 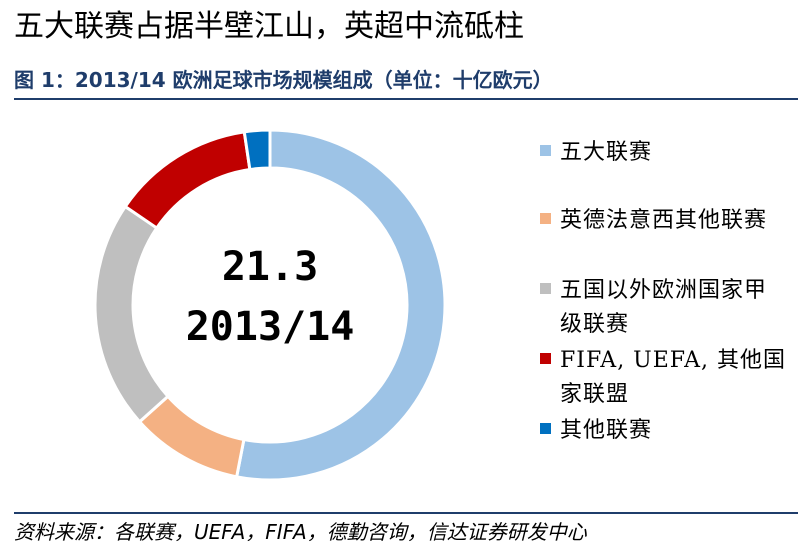 I want to click on center-value-label: 21.3, so click(x=270, y=267).